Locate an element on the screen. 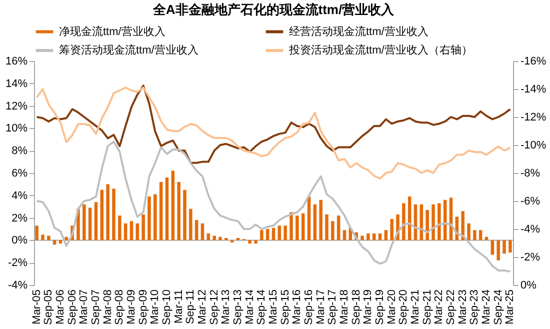  x-tick-label: Mar-13 is located at coordinates (226, 307).